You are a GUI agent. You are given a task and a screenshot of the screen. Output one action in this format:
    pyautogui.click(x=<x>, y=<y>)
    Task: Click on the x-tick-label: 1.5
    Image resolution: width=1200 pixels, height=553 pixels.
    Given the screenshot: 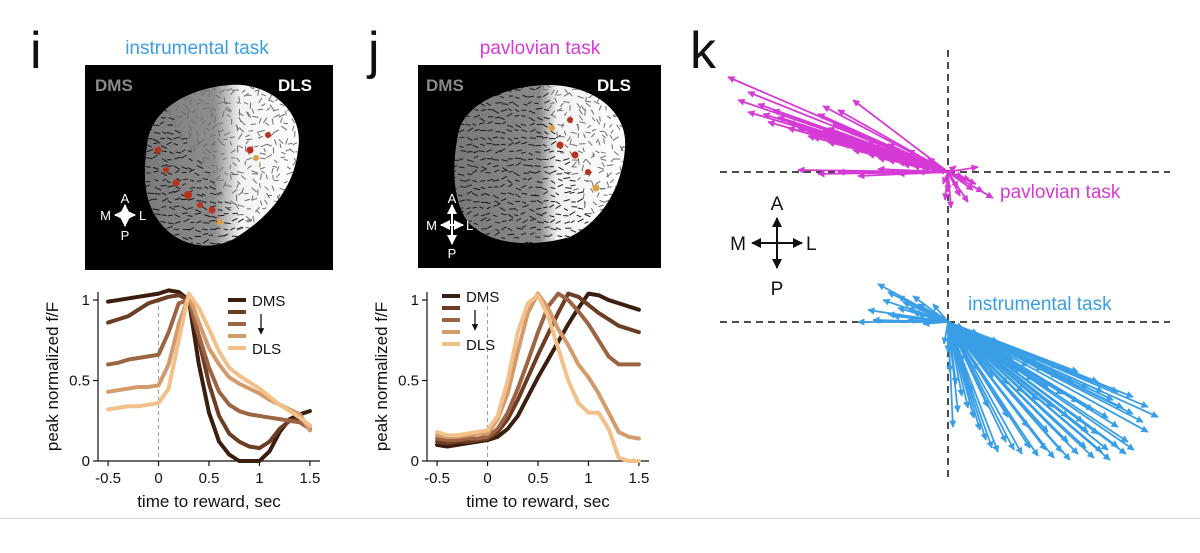 What is the action you would take?
    pyautogui.click(x=638, y=478)
    